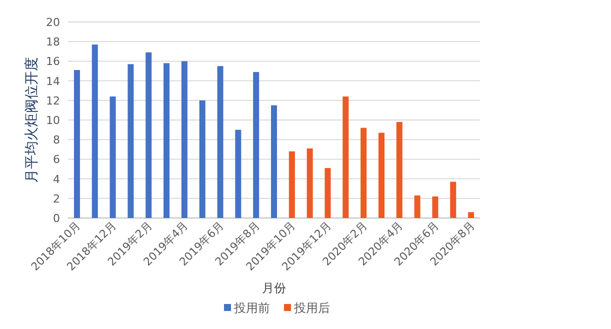  Describe the element at coordinates (53, 61) in the screenshot. I see `y-tick-label: 16` at that location.